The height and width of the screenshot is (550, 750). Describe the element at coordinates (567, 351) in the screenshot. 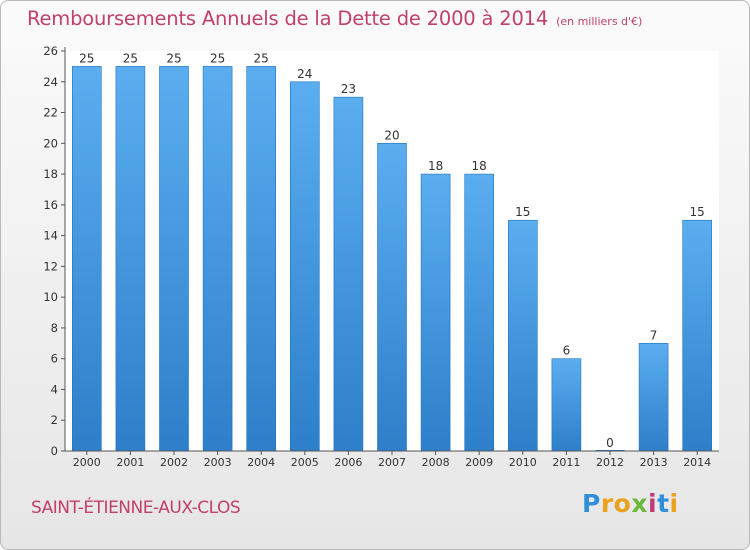

I see `data-label: 6` at that location.